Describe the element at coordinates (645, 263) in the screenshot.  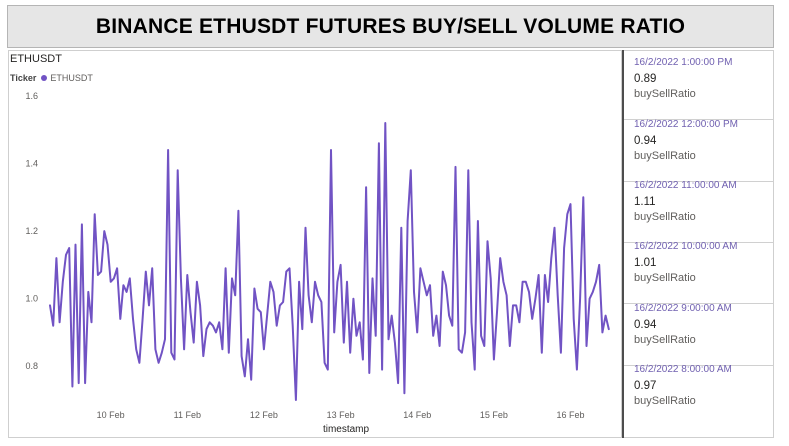
I see `kpi-value: 1.01` at that location.